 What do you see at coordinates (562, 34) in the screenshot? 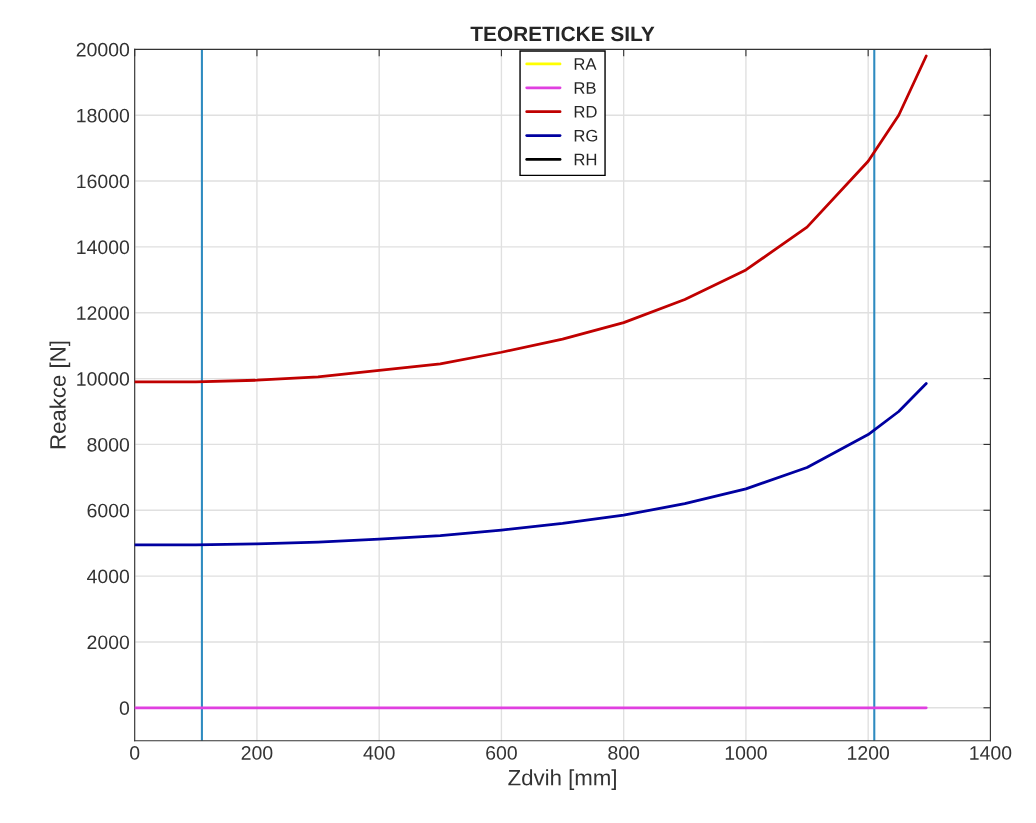
I see `chart-title: TEORETICKE SILY` at bounding box center [562, 34].